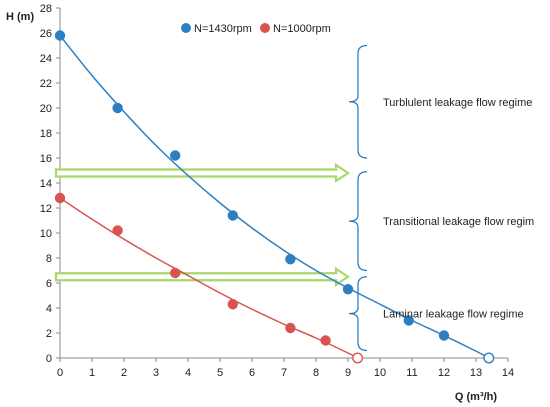 This screenshot has height=407, width=550. Describe the element at coordinates (411, 373) in the screenshot. I see `x-tick-label: 11` at that location.